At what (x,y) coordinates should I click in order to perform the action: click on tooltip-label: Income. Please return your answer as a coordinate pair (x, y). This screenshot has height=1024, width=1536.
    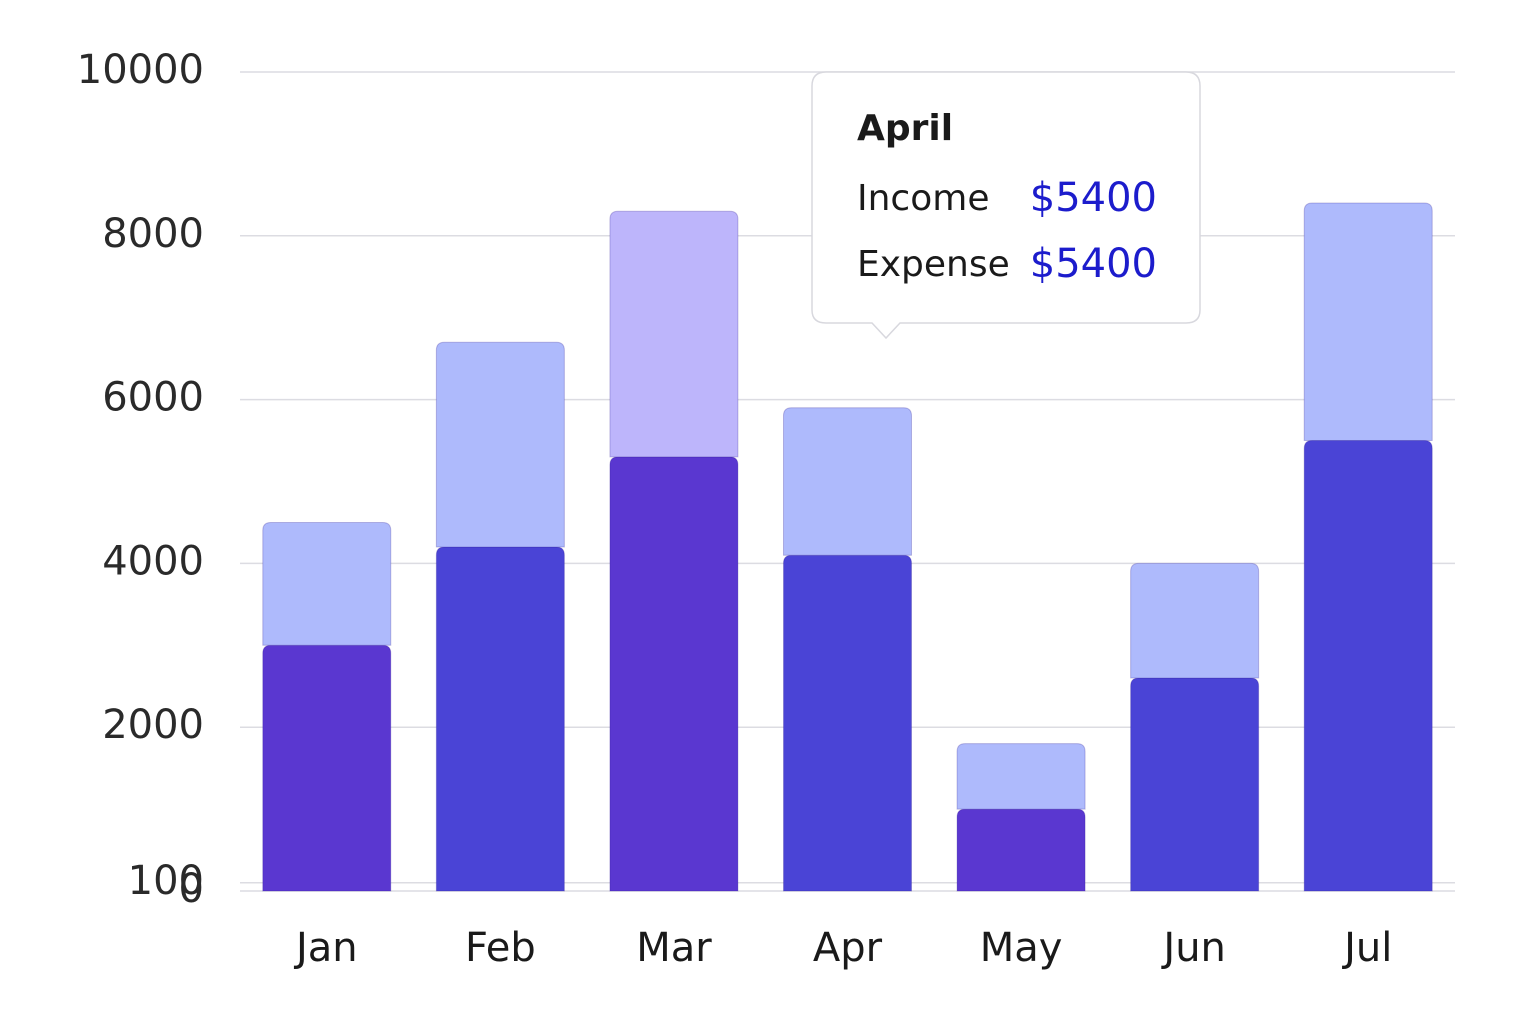
    Looking at the image, I should click on (923, 198).